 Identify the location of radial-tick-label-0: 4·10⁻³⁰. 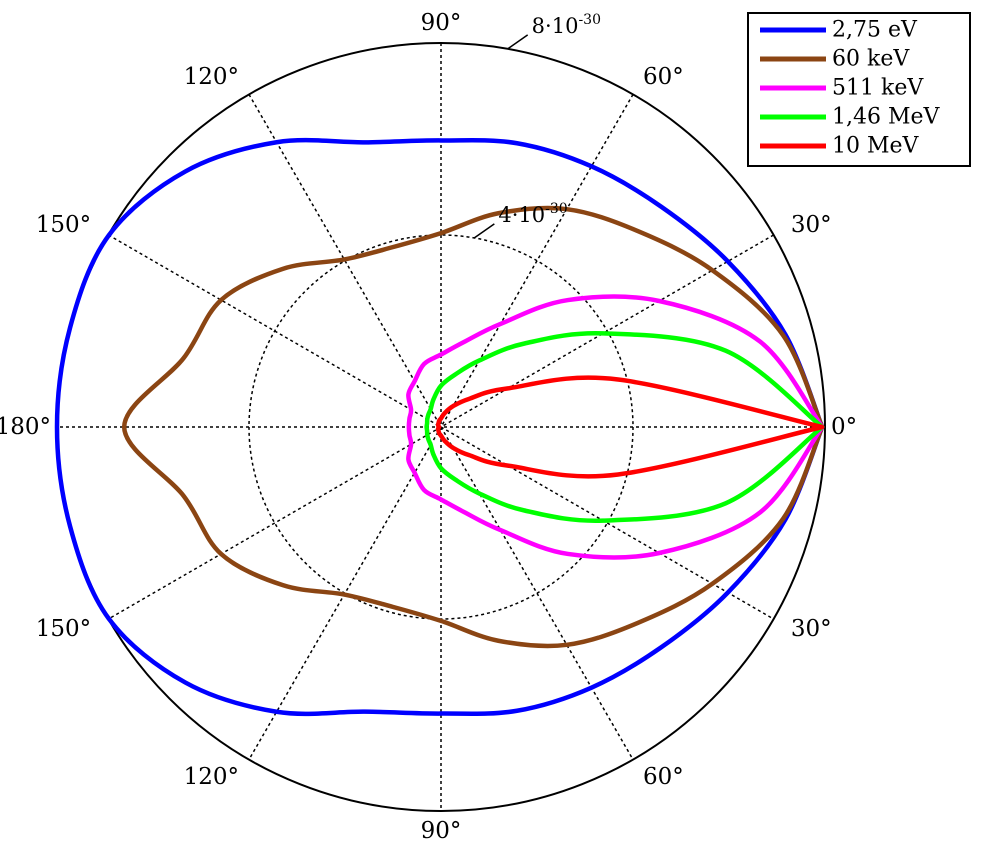
(532, 214).